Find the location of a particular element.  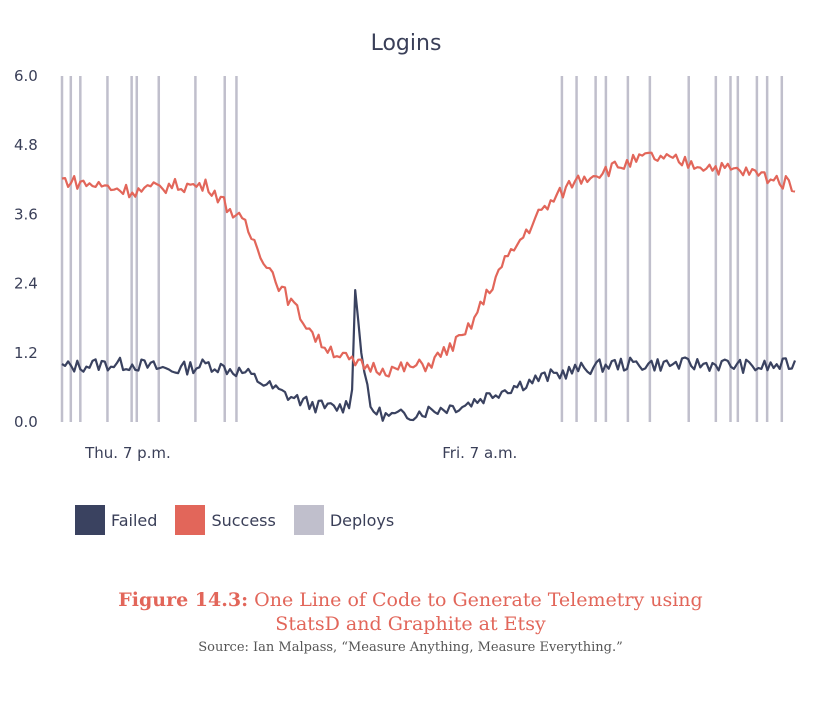

legend: Failed Success Deploys is located at coordinates (234, 520).